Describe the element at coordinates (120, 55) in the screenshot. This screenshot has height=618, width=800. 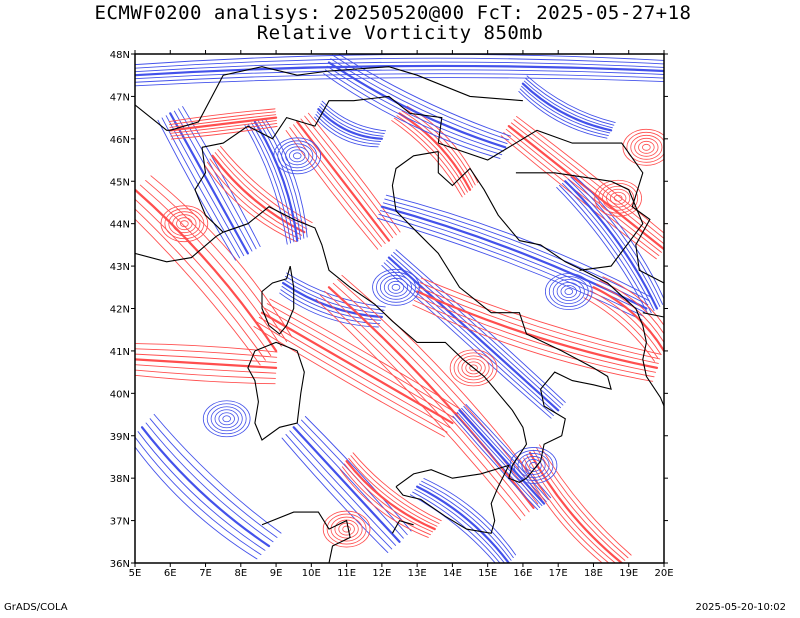
I see `lat-tick-label: 48N` at that location.